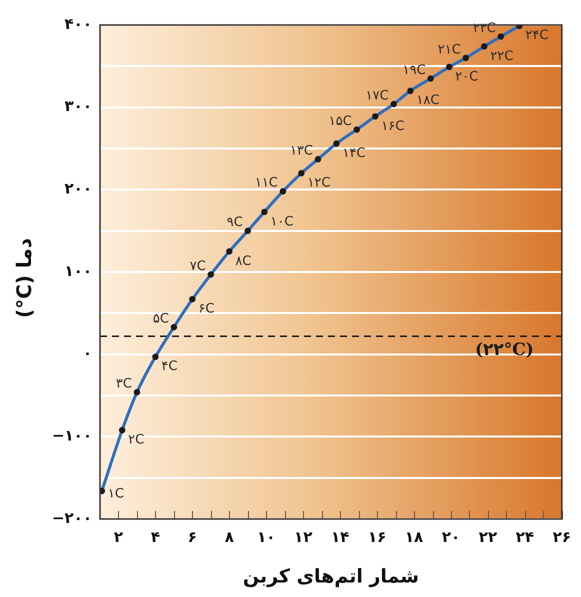  What do you see at coordinates (502, 56) in the screenshot?
I see `annotation: ۲۲C` at bounding box center [502, 56].